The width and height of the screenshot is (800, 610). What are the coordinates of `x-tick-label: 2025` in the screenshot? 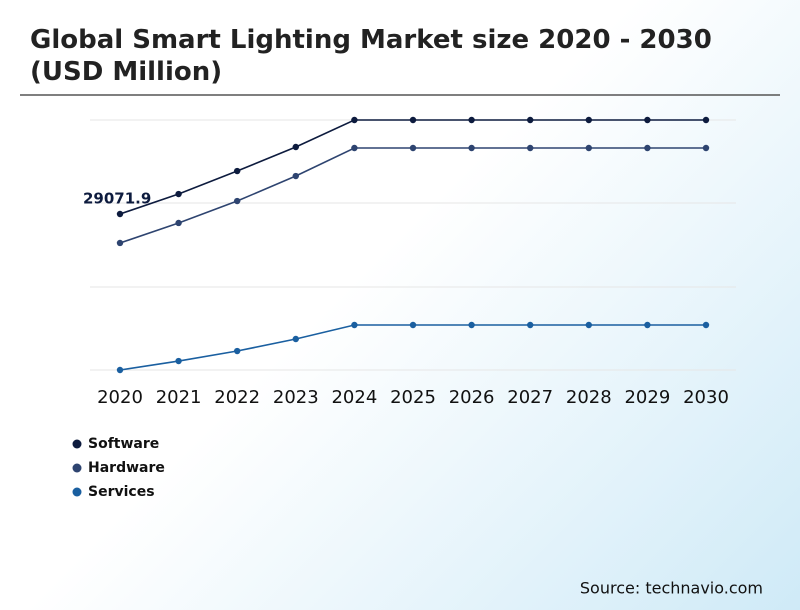 It's located at (413, 397).